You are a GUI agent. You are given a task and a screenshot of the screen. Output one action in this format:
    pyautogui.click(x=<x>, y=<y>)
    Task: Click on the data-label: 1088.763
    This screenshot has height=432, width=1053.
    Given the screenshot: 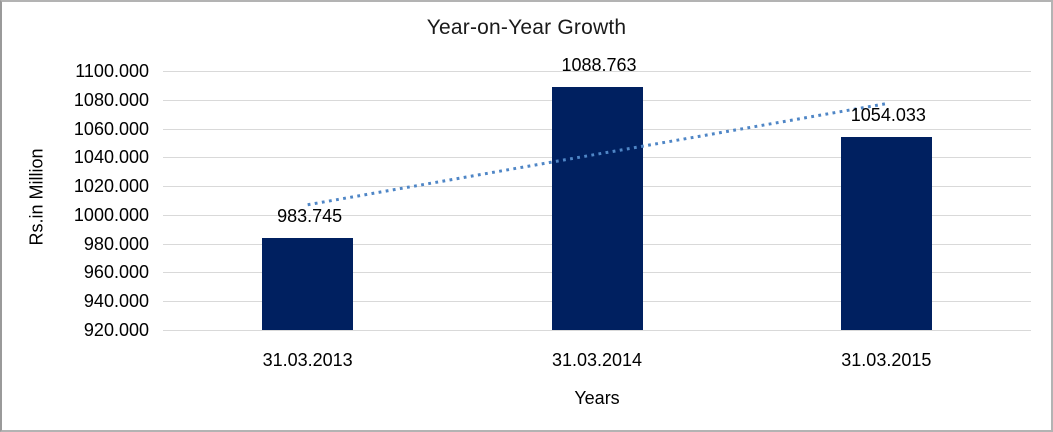 What is the action you would take?
    pyautogui.click(x=599, y=65)
    